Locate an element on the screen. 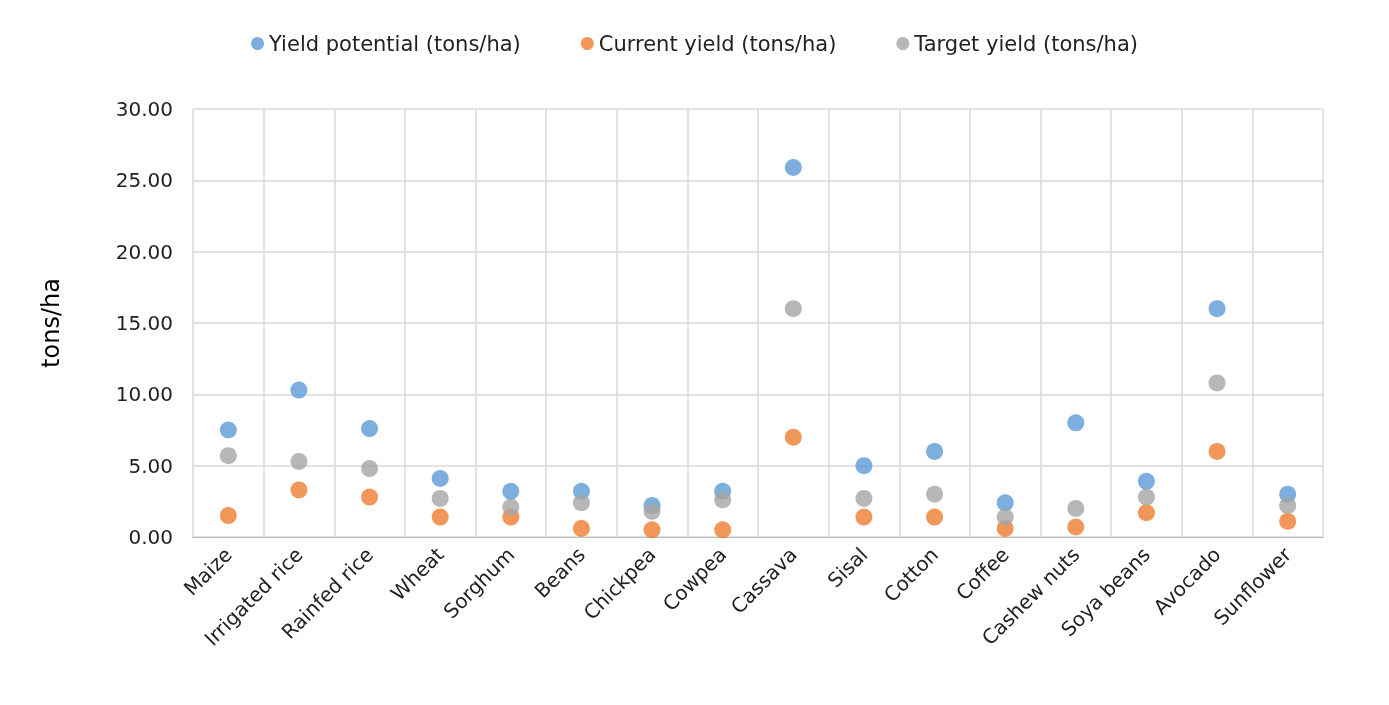  y-axis-title: tons/ha is located at coordinates (51, 323).